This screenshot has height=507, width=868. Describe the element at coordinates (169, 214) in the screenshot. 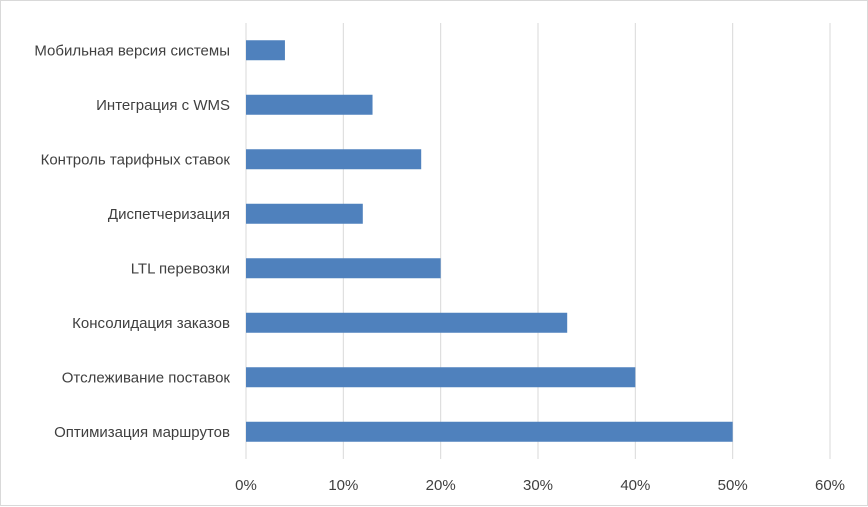

I see `category-label: Диспетчеризация` at that location.